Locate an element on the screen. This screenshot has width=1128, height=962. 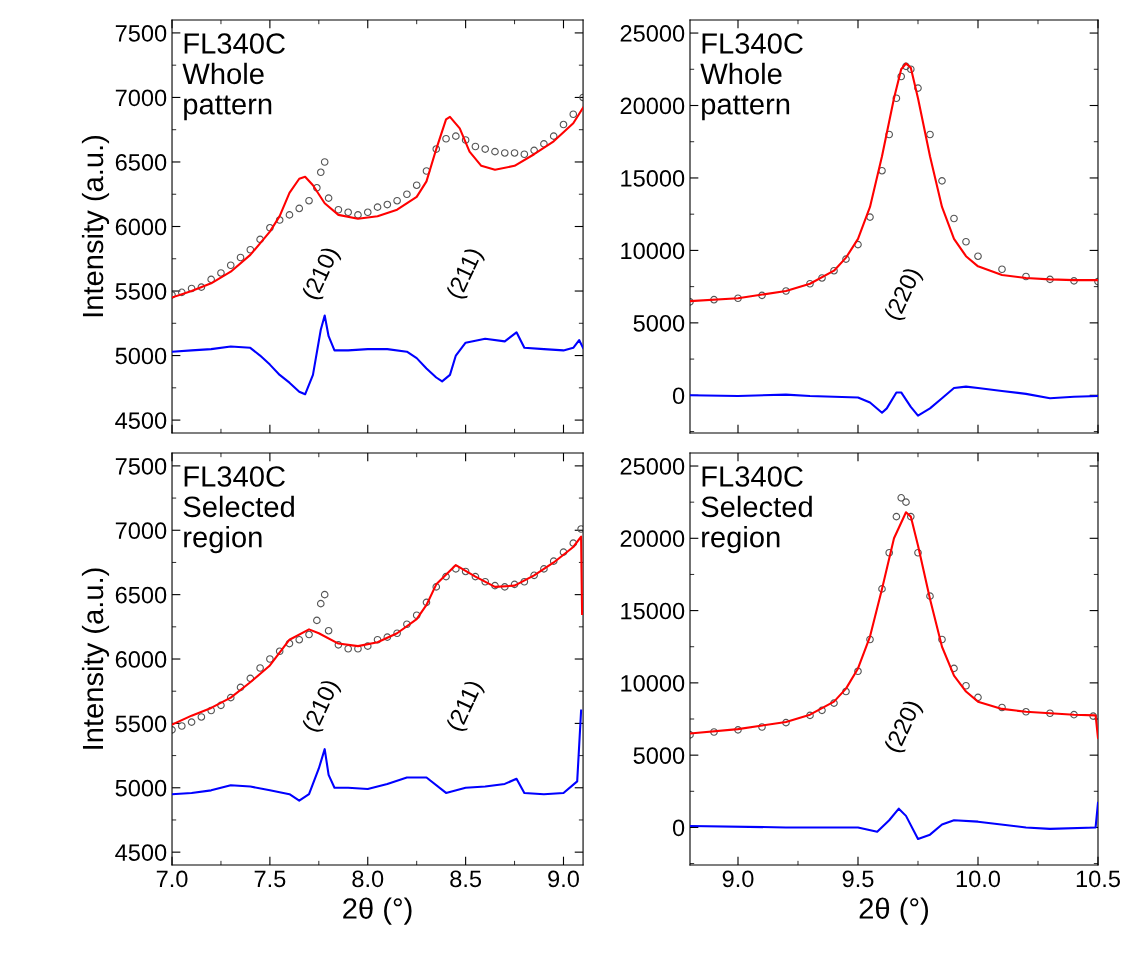
x-tick-label: 8.5 is located at coordinates (466, 879).